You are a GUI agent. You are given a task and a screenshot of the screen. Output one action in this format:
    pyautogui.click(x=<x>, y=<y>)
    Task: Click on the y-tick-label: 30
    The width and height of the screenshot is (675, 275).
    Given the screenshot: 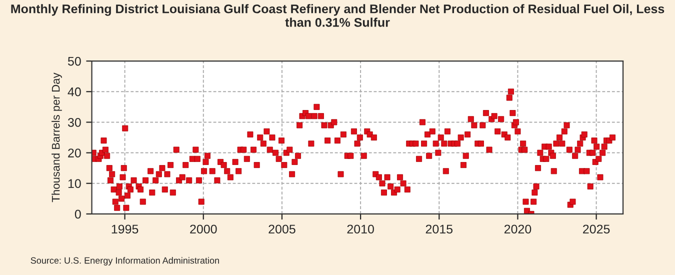 What is the action you would take?
    pyautogui.click(x=74, y=122)
    